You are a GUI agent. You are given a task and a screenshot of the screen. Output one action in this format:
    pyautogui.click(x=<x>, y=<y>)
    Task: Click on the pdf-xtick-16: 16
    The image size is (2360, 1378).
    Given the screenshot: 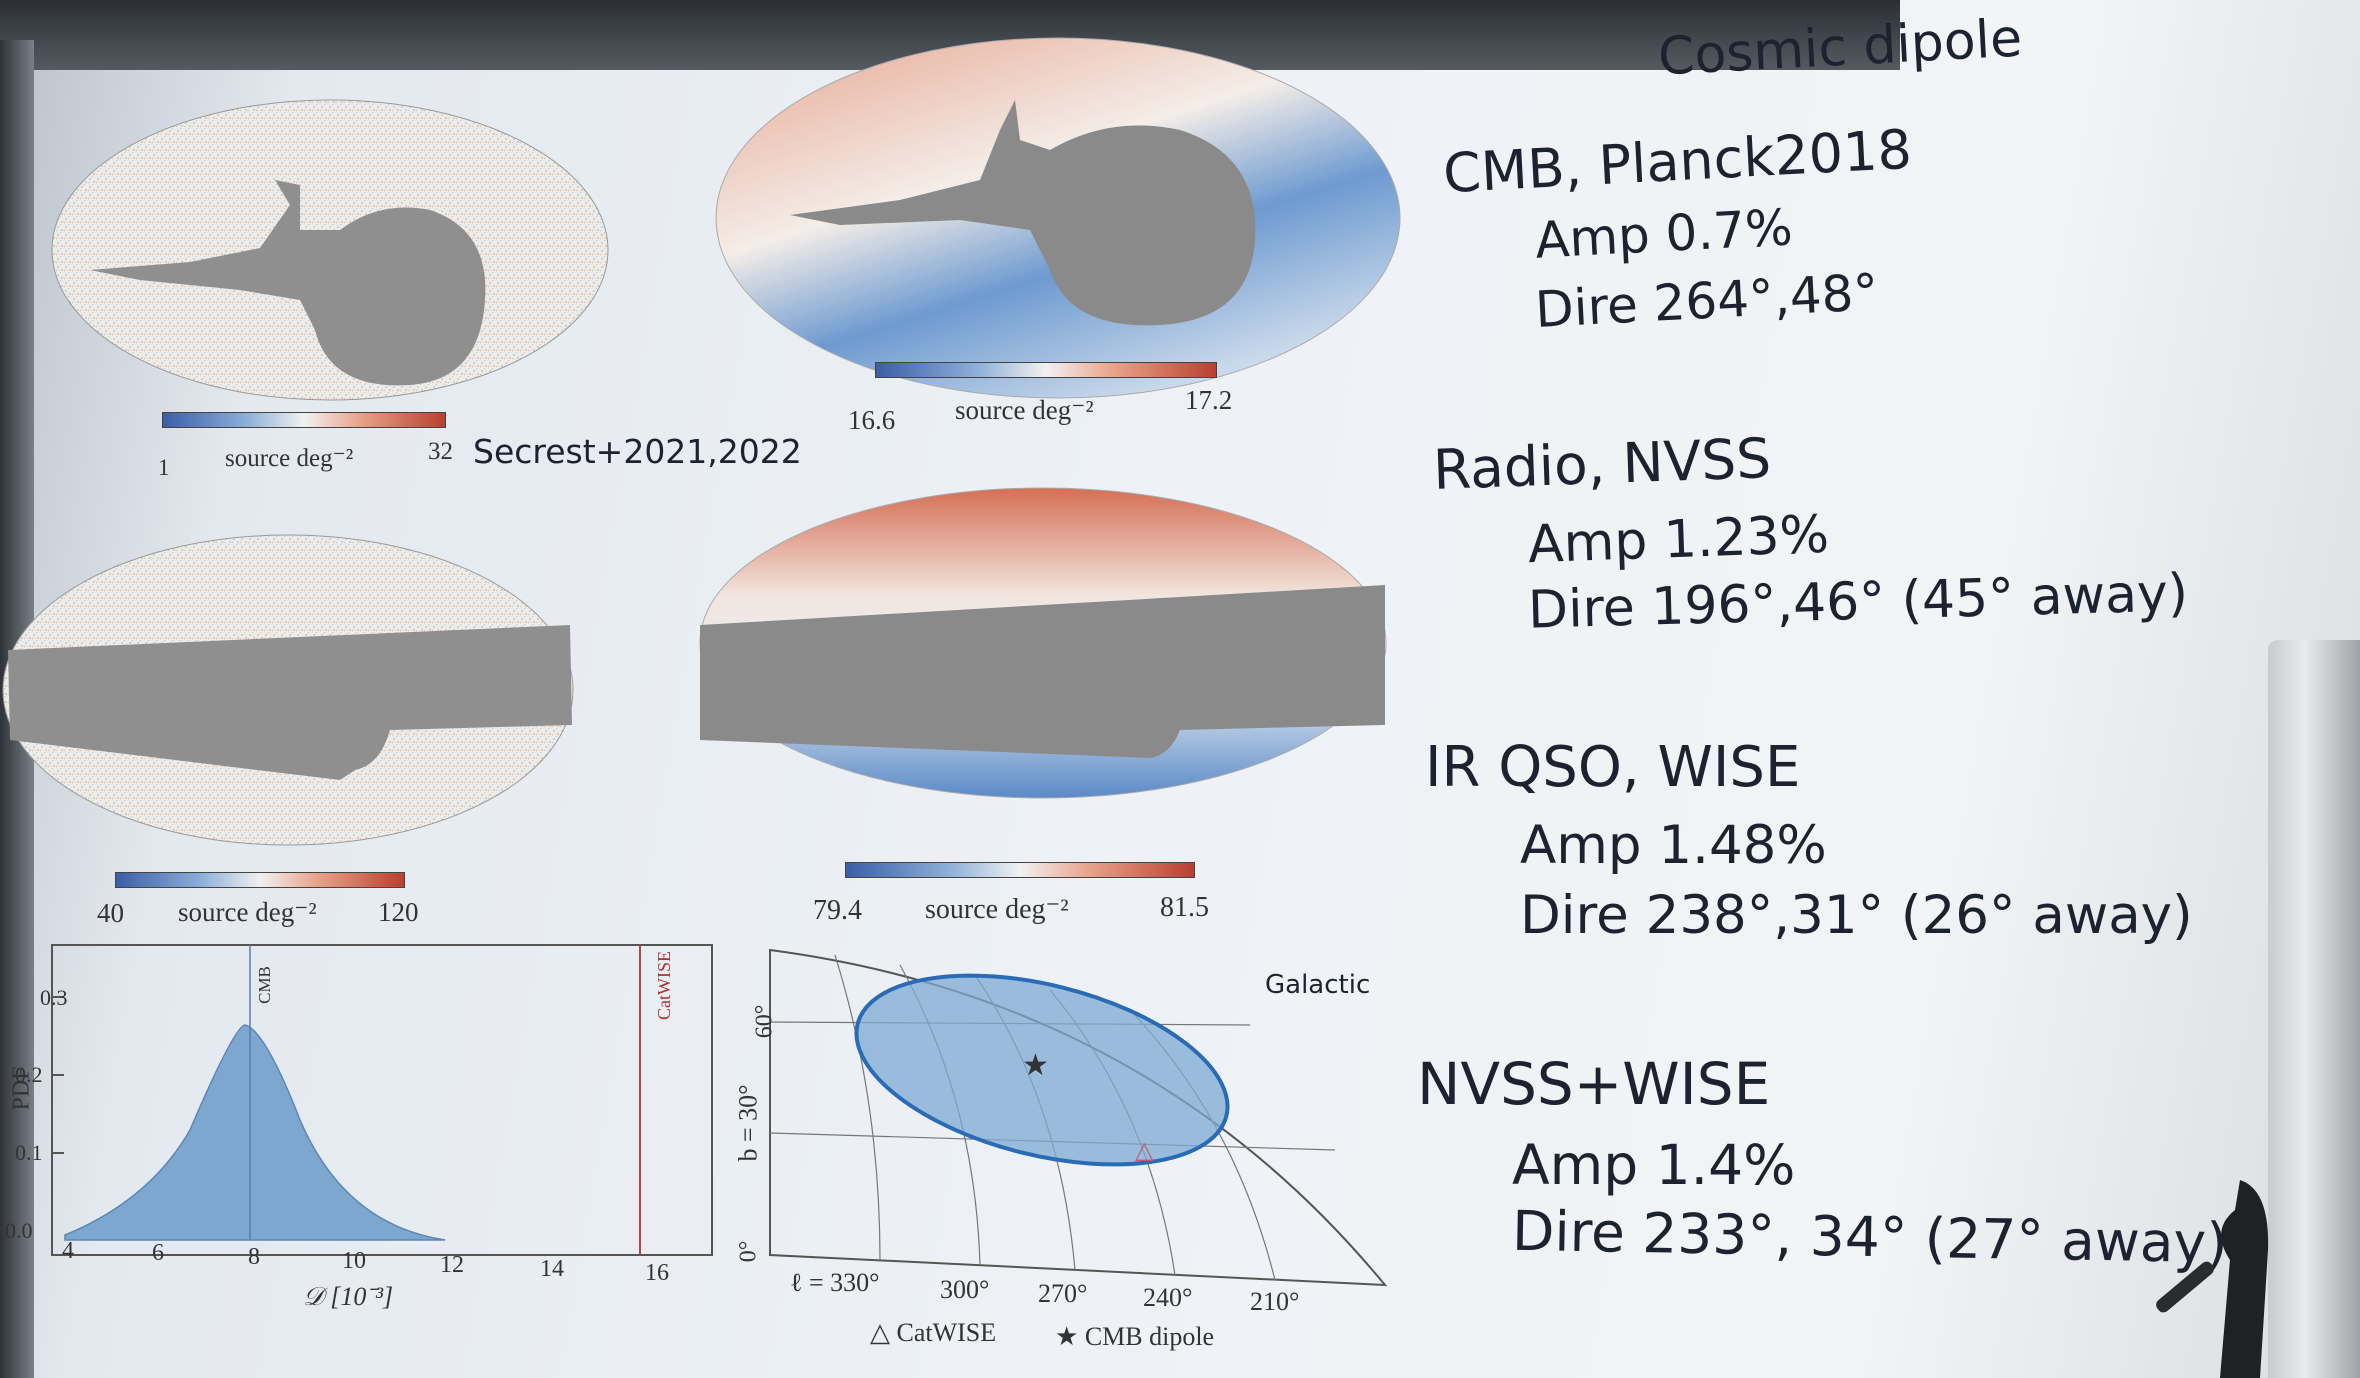 What is the action you would take?
    pyautogui.click(x=657, y=1273)
    